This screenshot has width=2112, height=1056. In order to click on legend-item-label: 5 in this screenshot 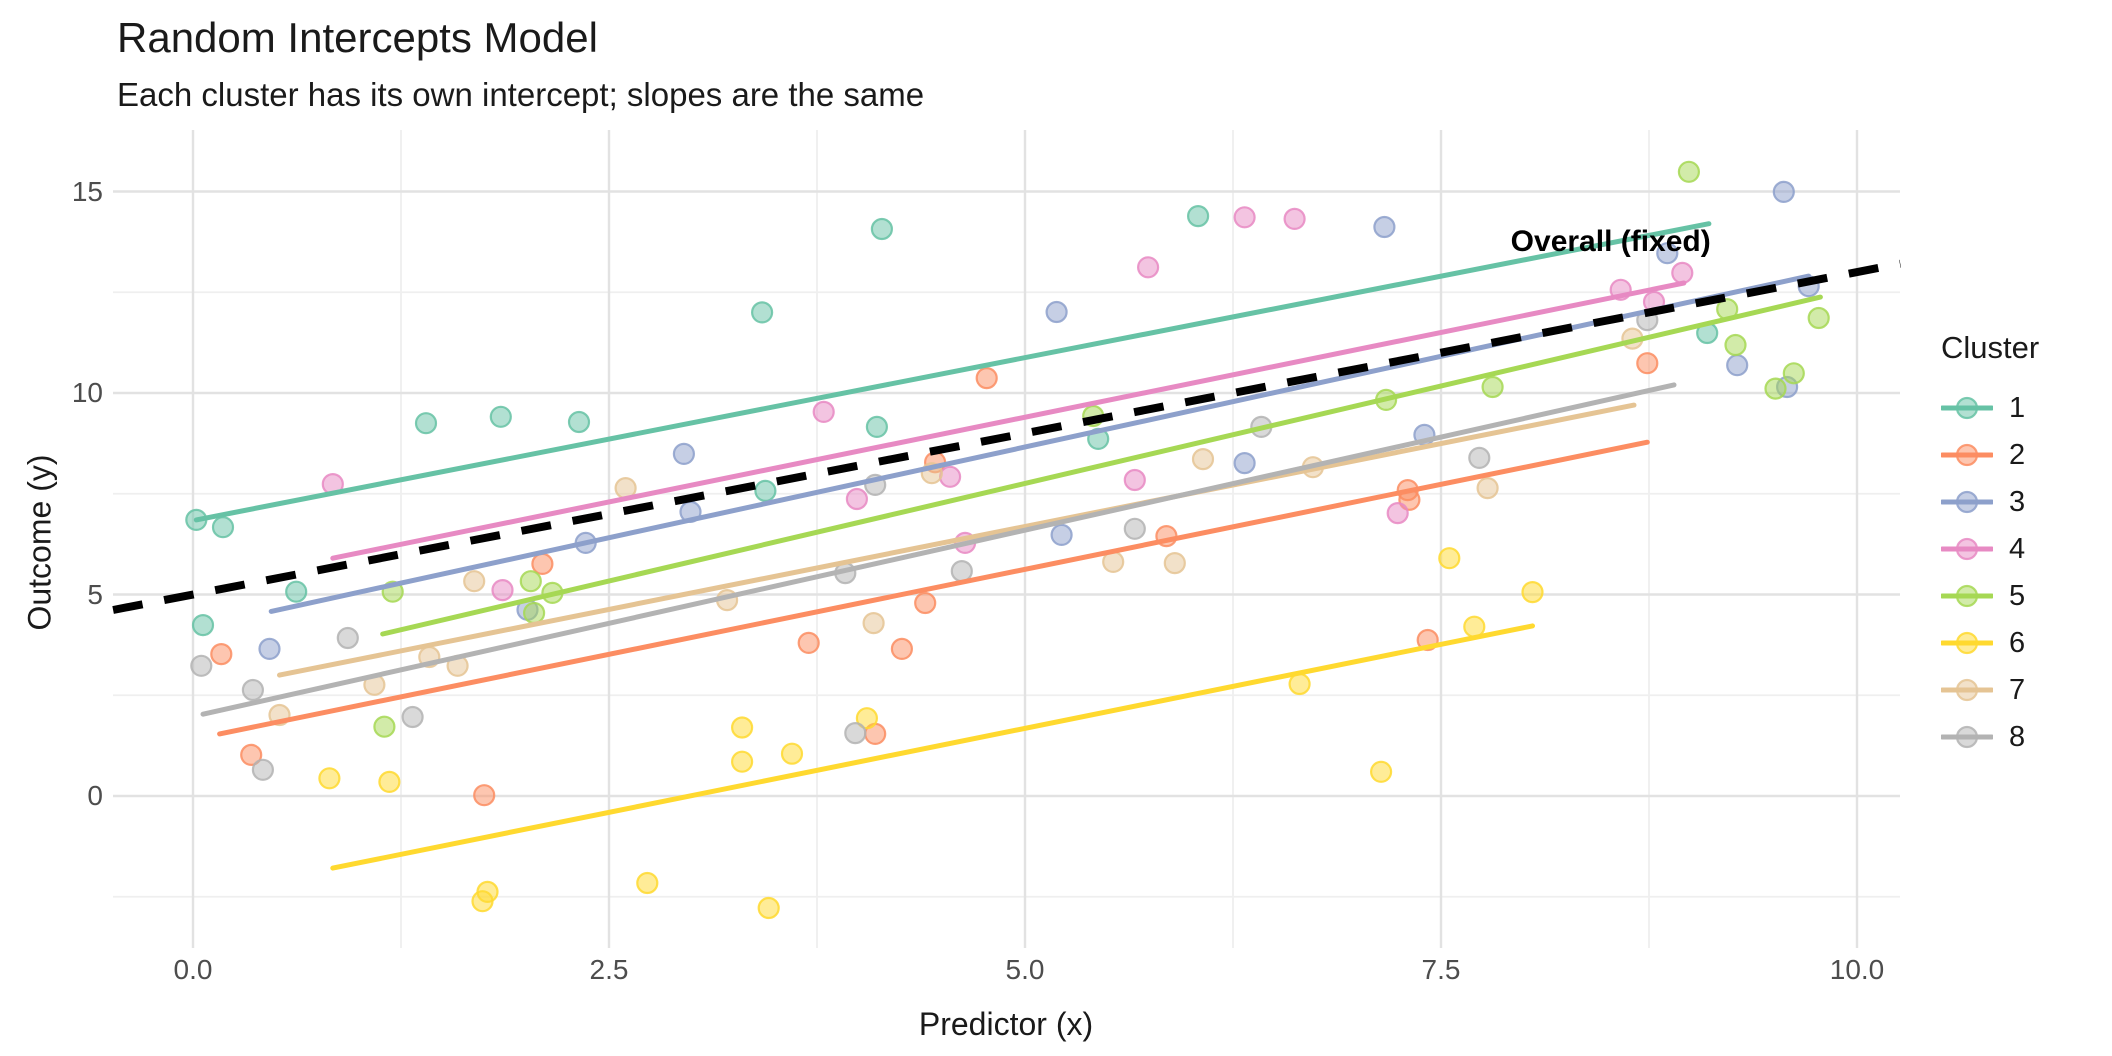, I will do `click(2017, 595)`.